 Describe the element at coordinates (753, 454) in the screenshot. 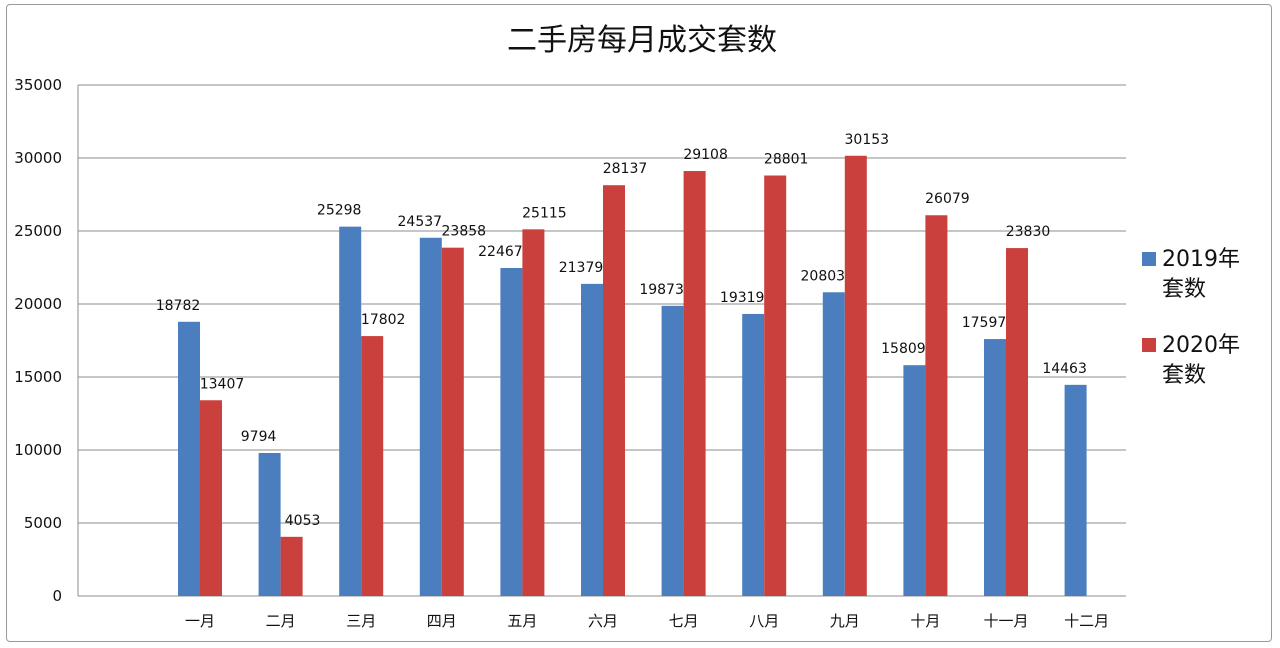

I see `bar-2019年套数-八月` at that location.